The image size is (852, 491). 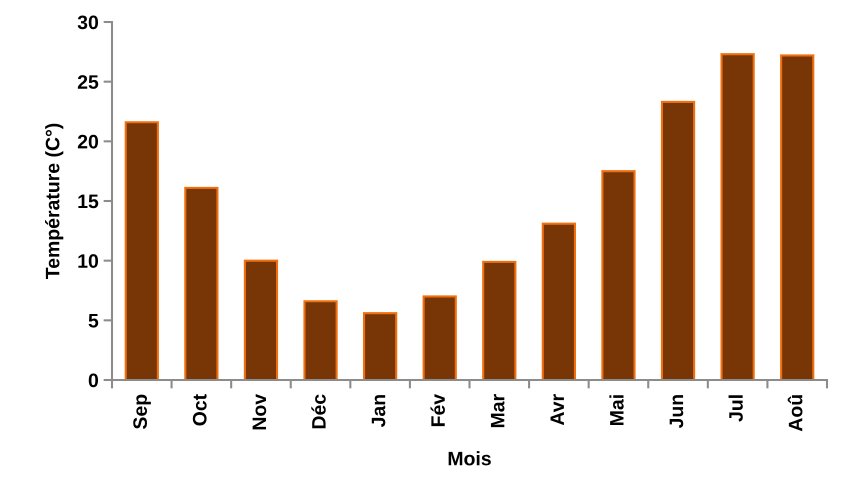 I want to click on y-tick-label: 20, so click(x=88, y=141).